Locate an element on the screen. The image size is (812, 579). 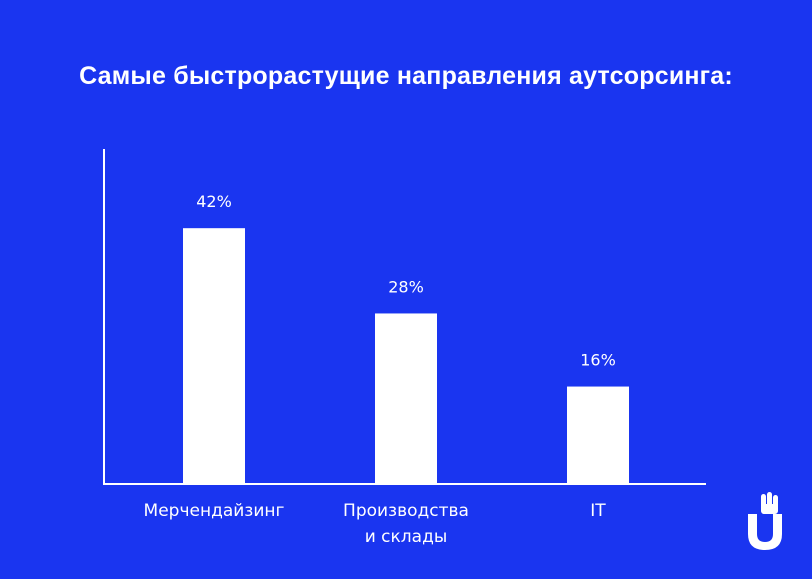
value-label-3: 16% is located at coordinates (598, 360).